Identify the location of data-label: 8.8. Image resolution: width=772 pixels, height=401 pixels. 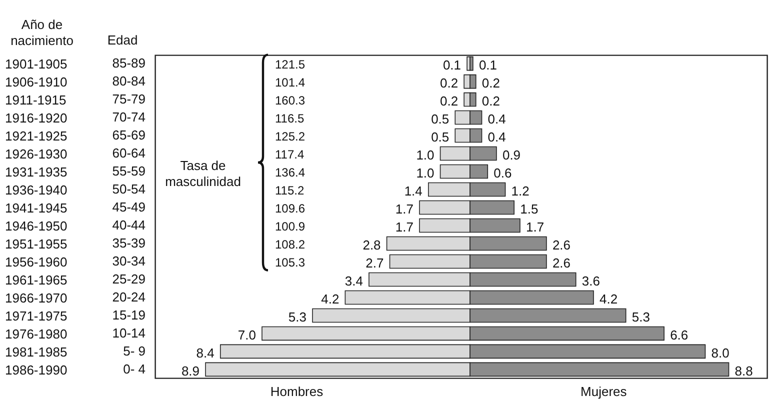
(743, 370).